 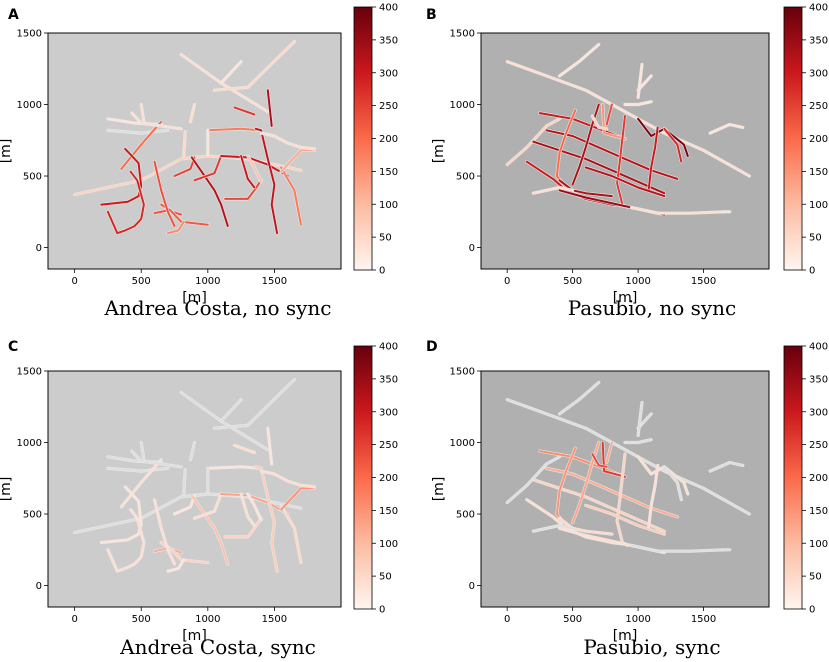 What do you see at coordinates (217, 308) in the screenshot?
I see `panel-caption: Andrea Costa, no sync` at bounding box center [217, 308].